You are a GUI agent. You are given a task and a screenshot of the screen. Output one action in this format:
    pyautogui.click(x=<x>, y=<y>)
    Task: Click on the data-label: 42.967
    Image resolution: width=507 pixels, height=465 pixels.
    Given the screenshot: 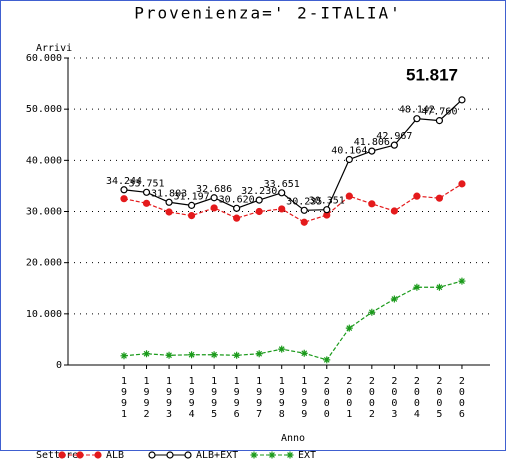 What is the action you would take?
    pyautogui.click(x=394, y=136)
    